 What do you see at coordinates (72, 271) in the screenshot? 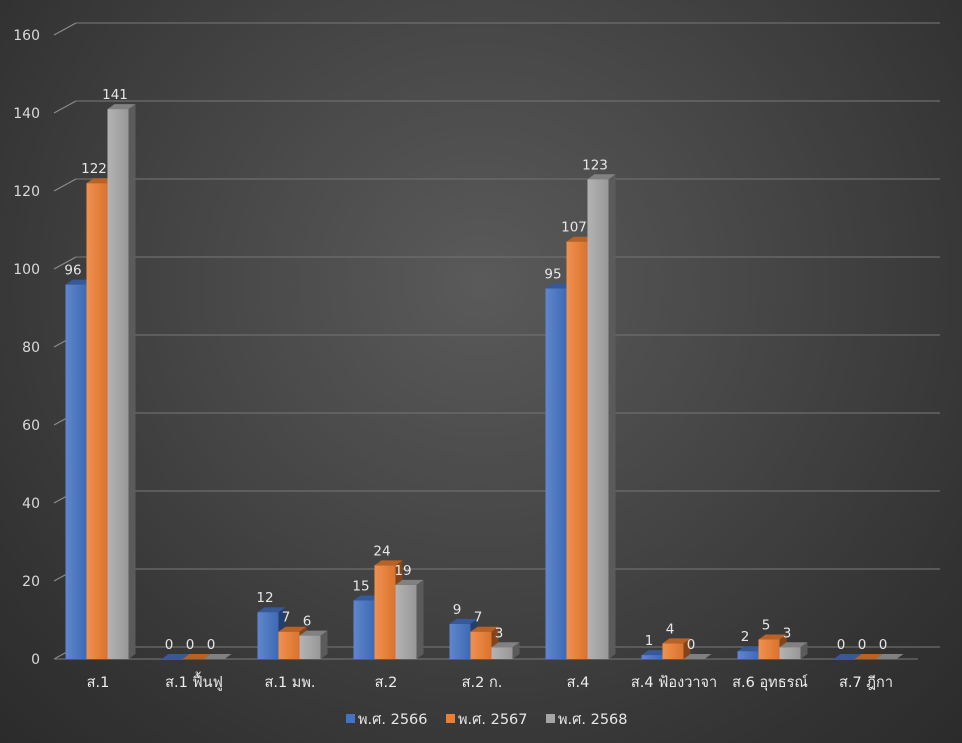
I see `data-label: 96` at bounding box center [72, 271].